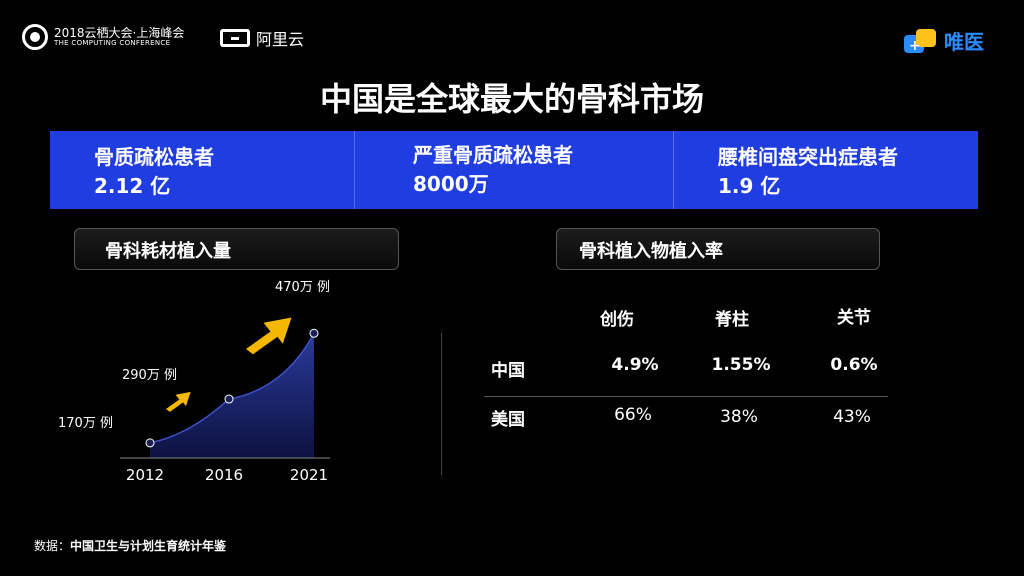 The height and width of the screenshot is (576, 1024). I want to click on right-section-header: 骨科植入物植入率, so click(718, 249).